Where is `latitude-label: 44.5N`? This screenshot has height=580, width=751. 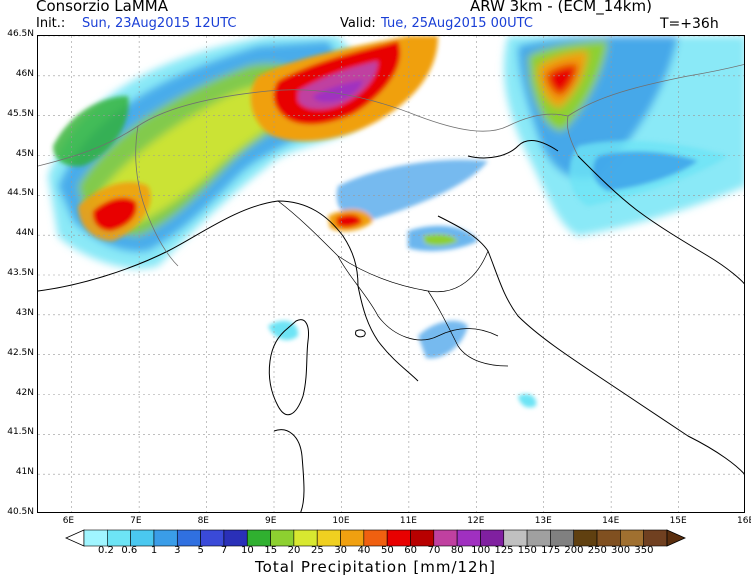 latitude-label: 44.5N is located at coordinates (20, 193).